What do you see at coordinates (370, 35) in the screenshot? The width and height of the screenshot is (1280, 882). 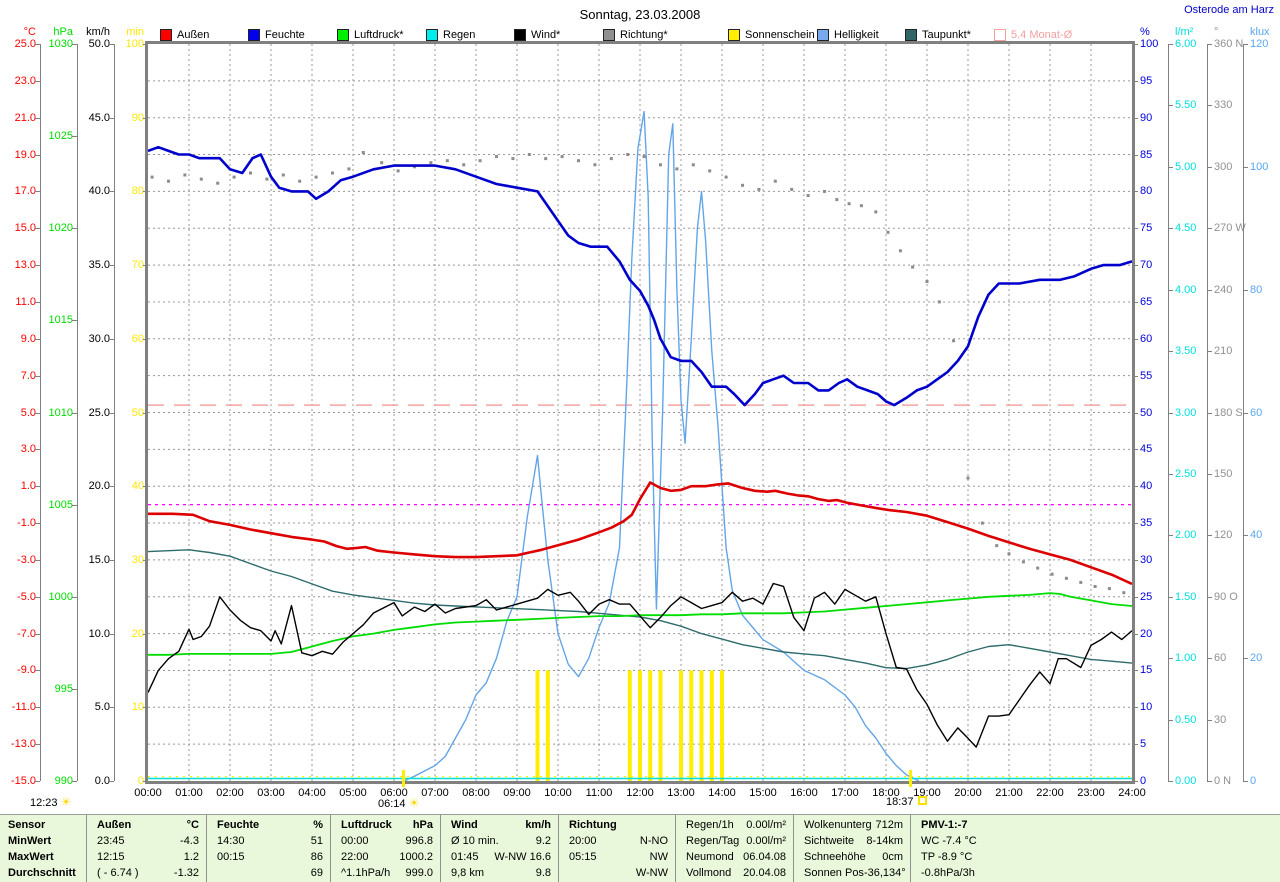 I see `legend-item-luftdruck-: Luftdruck*` at bounding box center [370, 35].